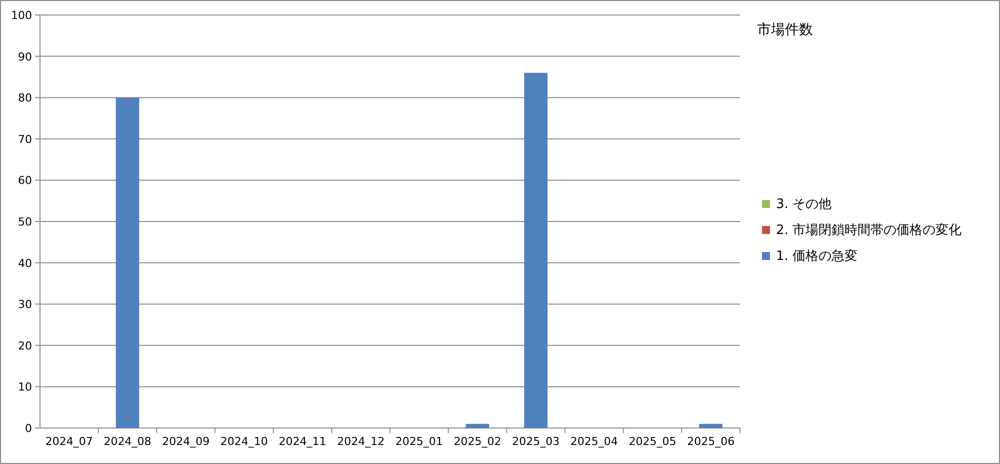 The image size is (1000, 464). Describe the element at coordinates (128, 441) in the screenshot. I see `x-tick-label: 2024_08` at that location.